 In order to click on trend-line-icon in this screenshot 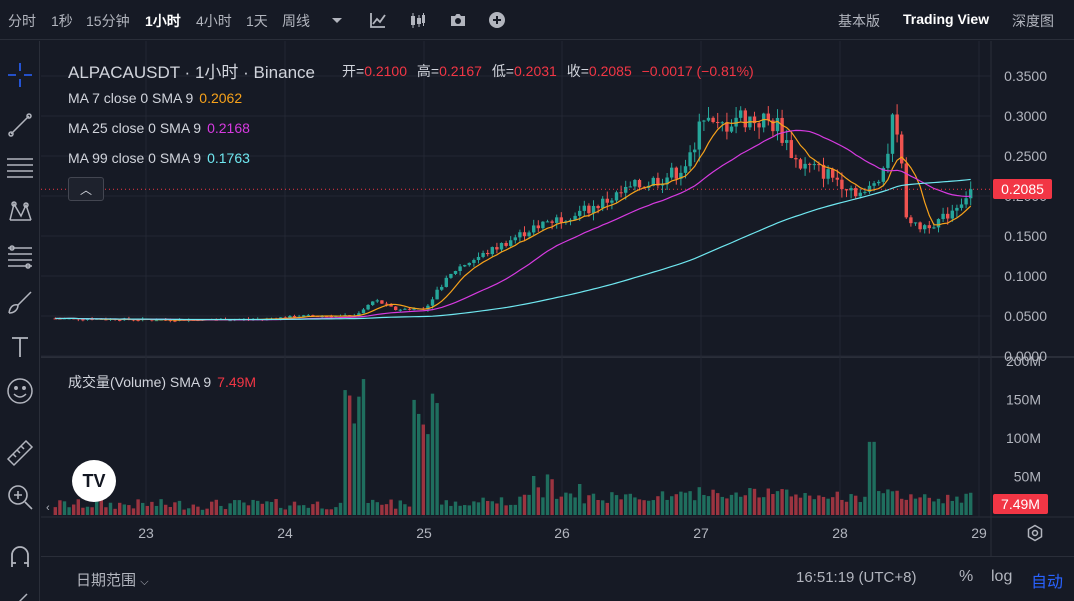, I will do `click(20, 125)`.